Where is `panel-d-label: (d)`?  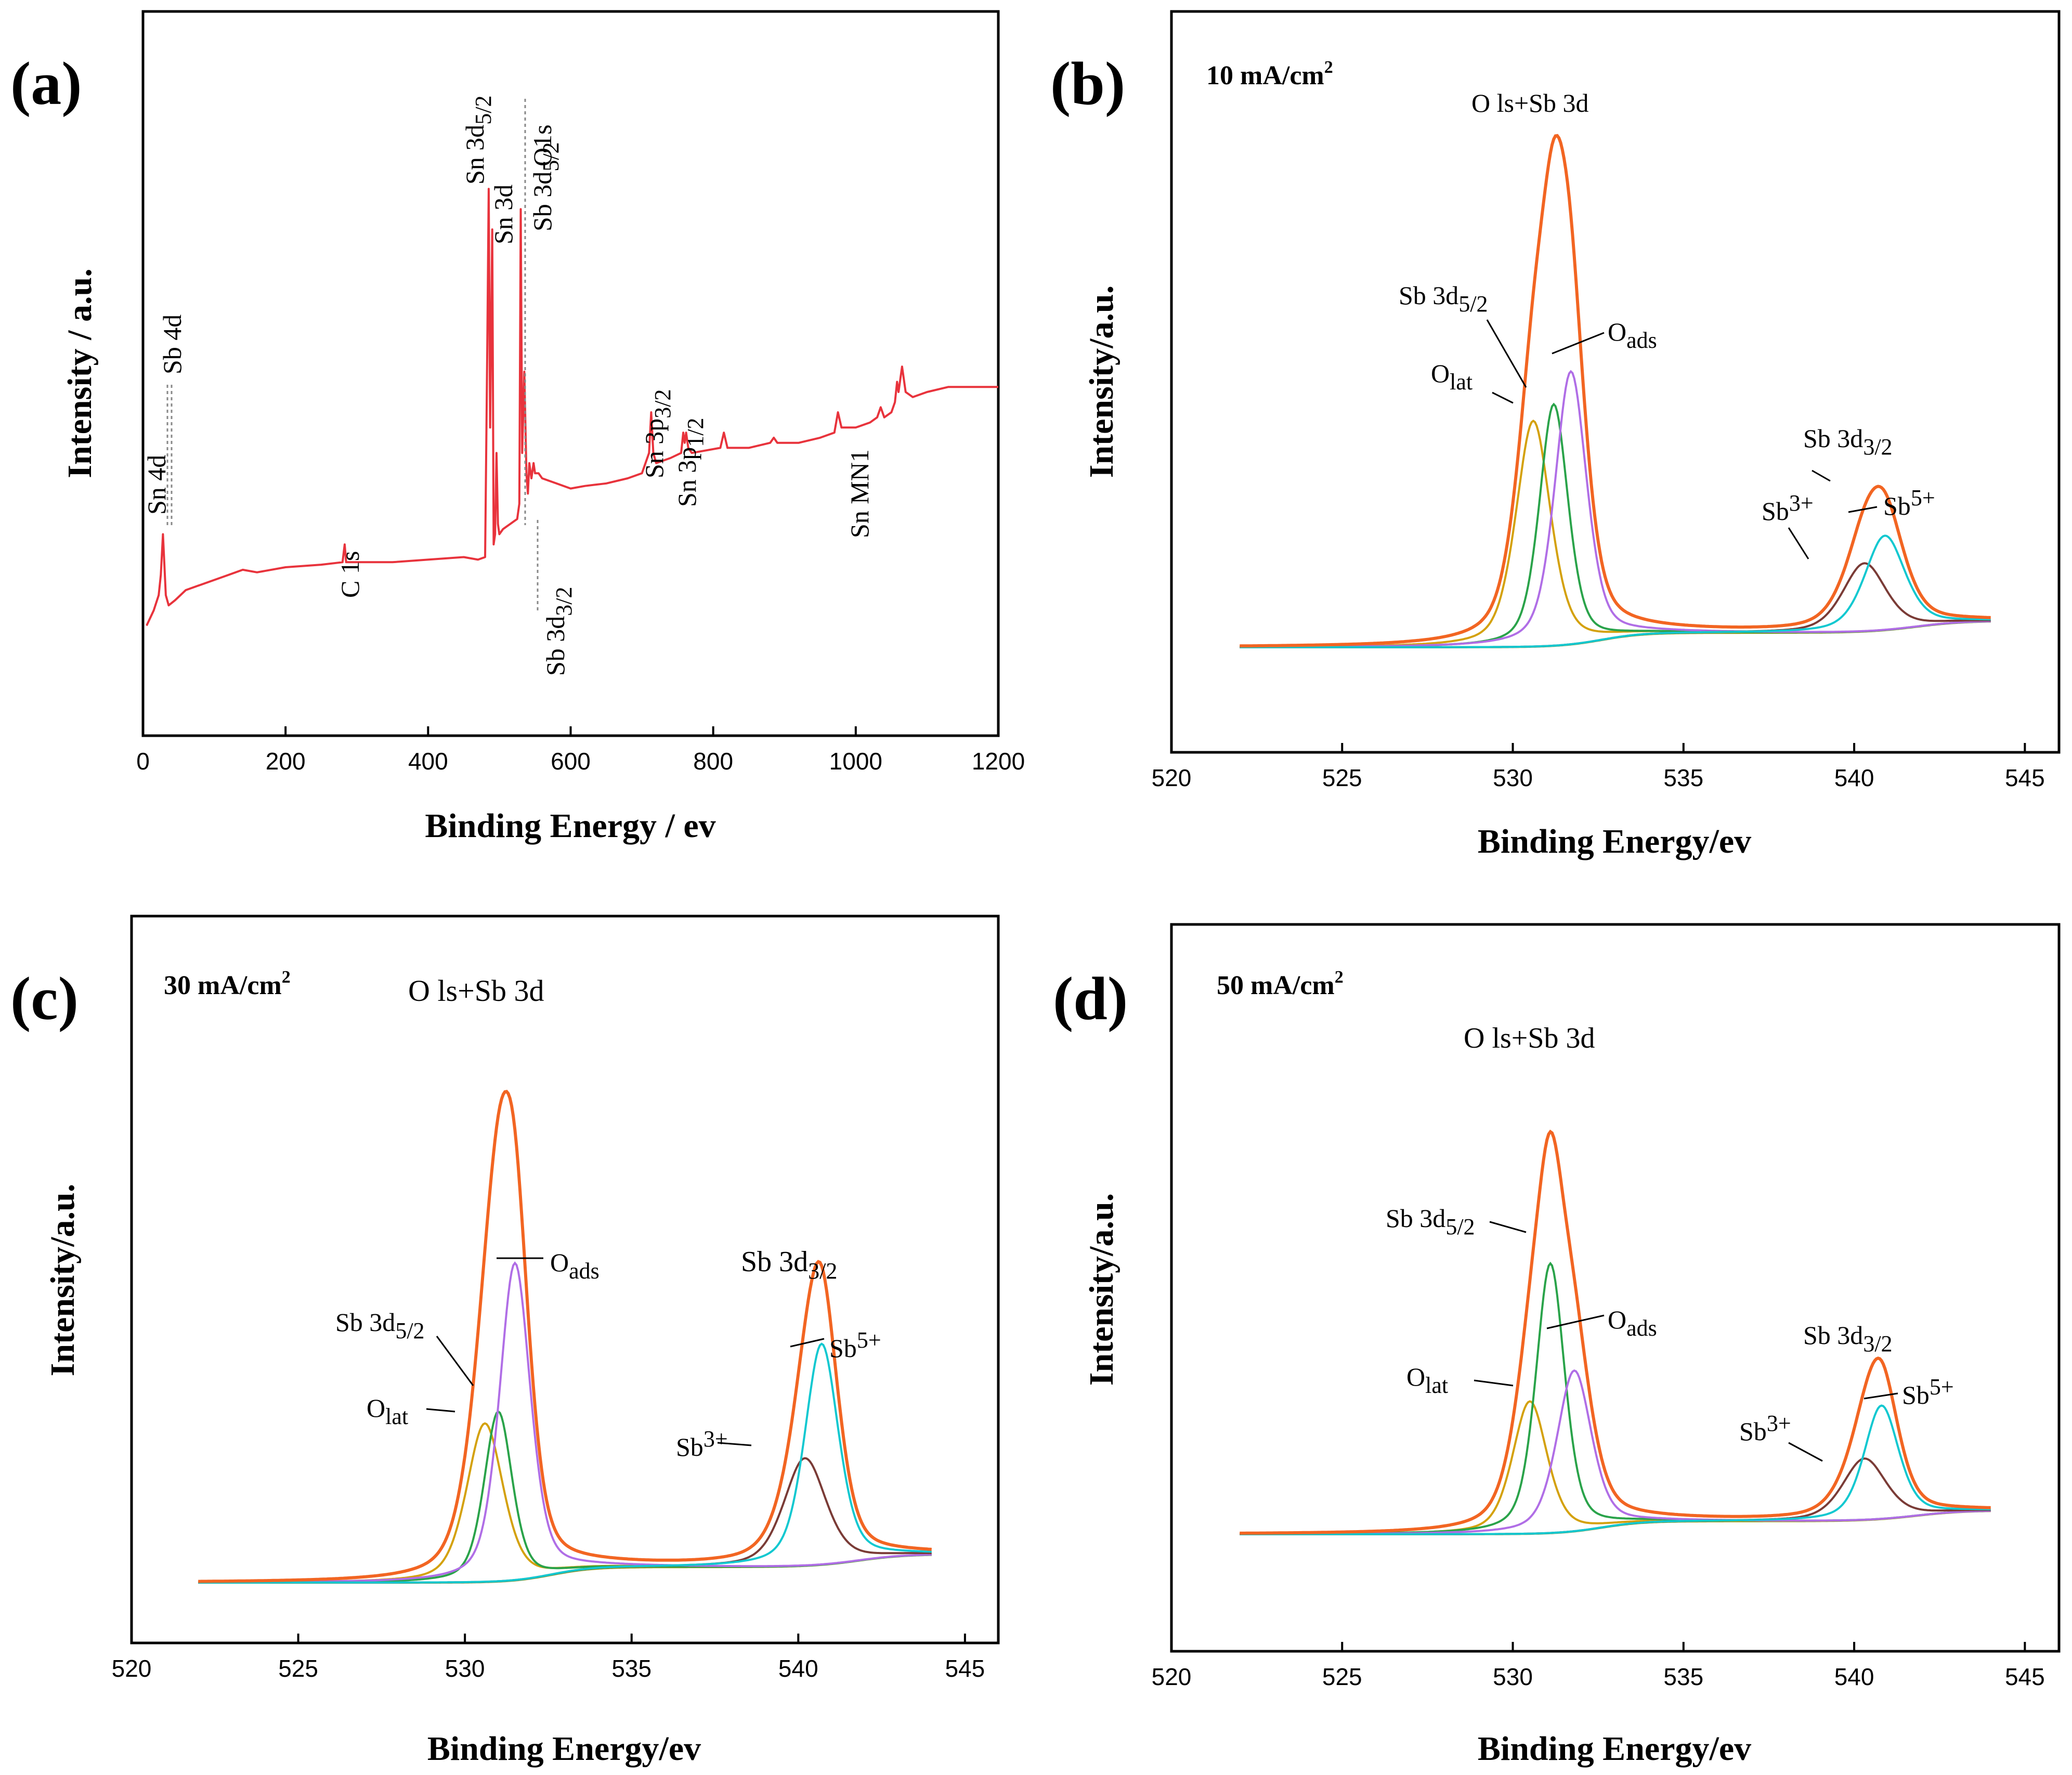 panel-d-label: (d) is located at coordinates (1090, 998).